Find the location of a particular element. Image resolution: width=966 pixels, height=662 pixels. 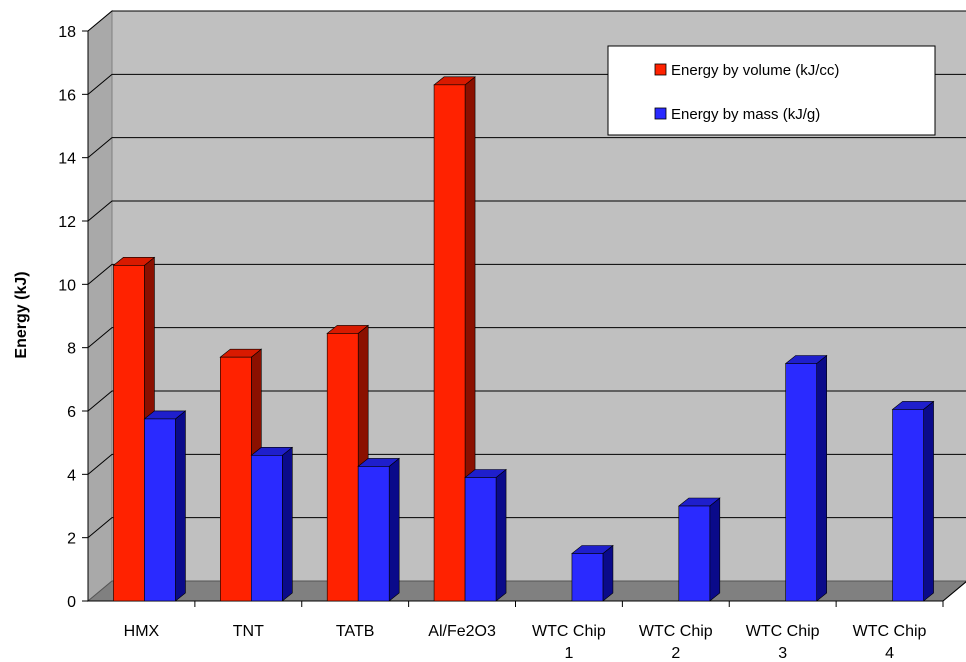

y-axis-title: Energy (kJ) is located at coordinates (21, 314).